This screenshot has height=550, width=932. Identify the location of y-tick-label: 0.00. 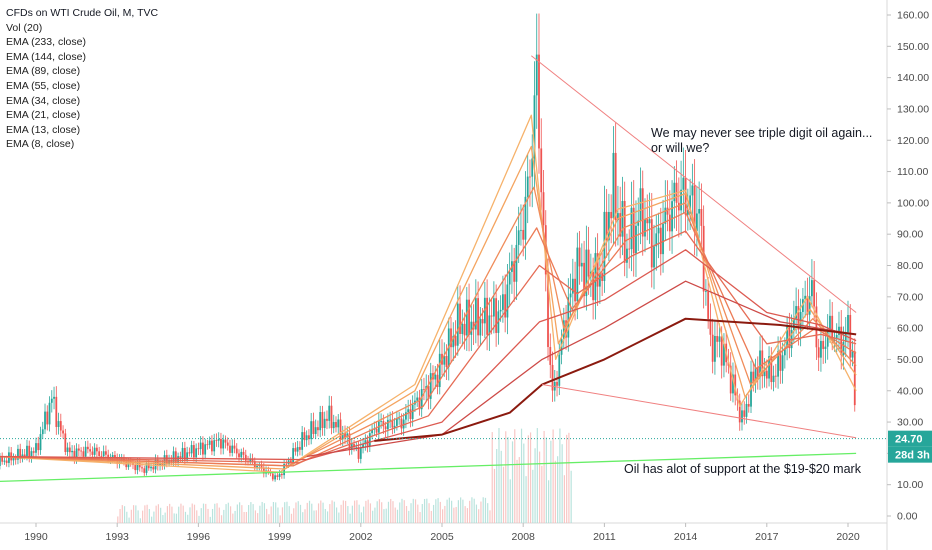
(907, 517).